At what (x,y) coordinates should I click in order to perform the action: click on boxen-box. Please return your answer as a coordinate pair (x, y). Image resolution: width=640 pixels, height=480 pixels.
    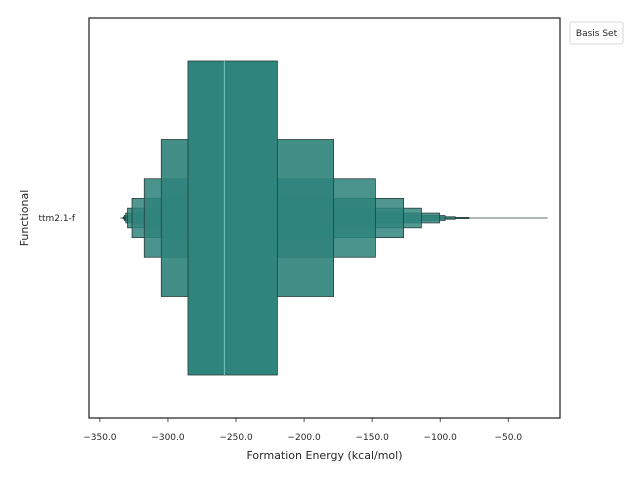
    Looking at the image, I should click on (232, 218).